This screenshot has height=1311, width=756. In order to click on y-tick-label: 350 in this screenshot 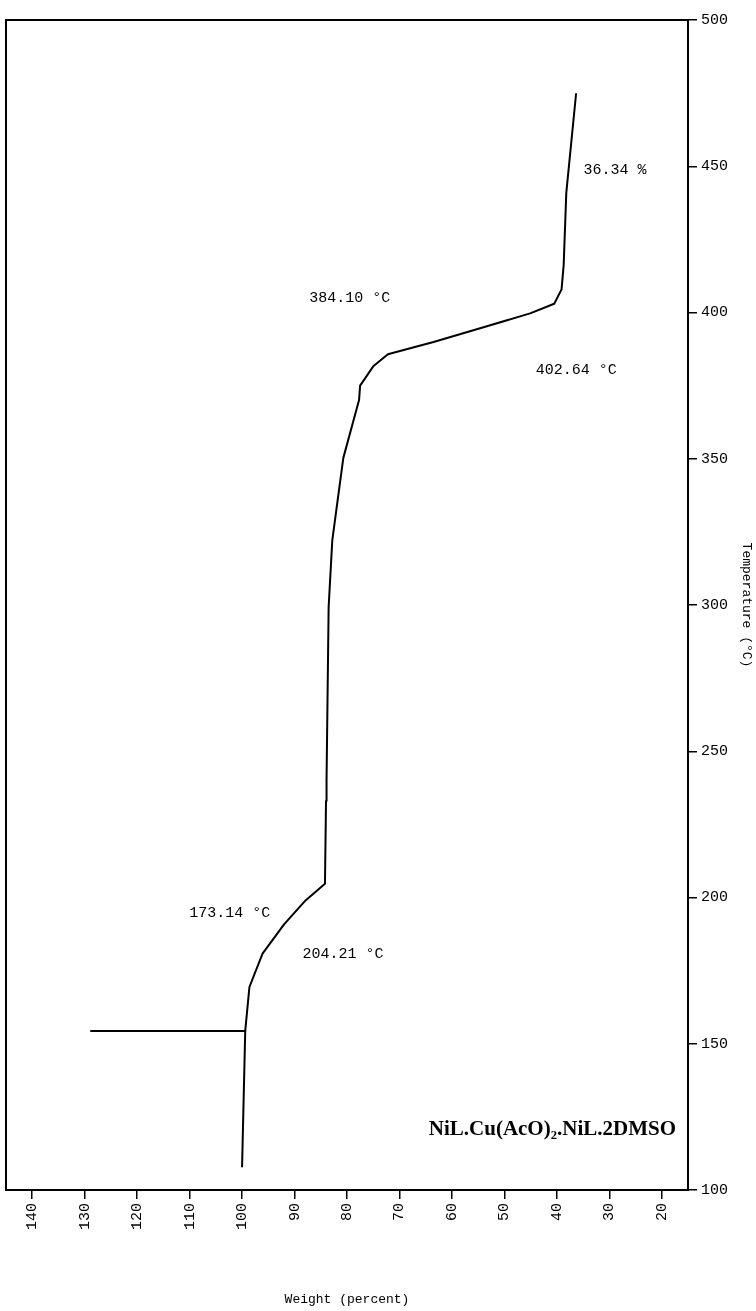, I will do `click(715, 459)`.